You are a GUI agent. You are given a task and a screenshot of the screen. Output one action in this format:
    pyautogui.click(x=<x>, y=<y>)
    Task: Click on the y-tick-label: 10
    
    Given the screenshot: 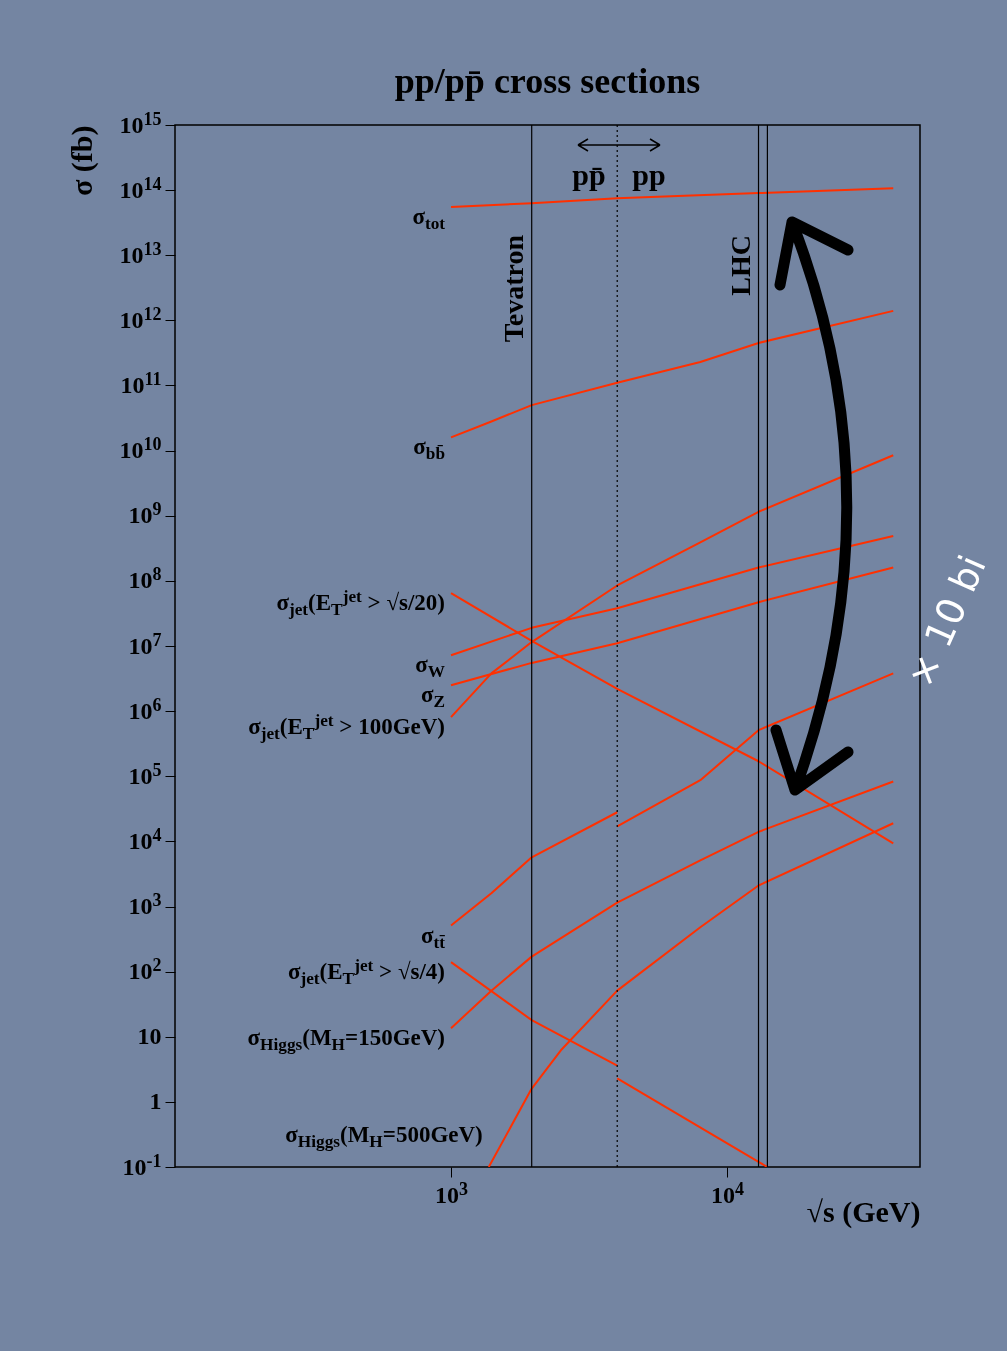 What is the action you would take?
    pyautogui.click(x=149, y=1036)
    